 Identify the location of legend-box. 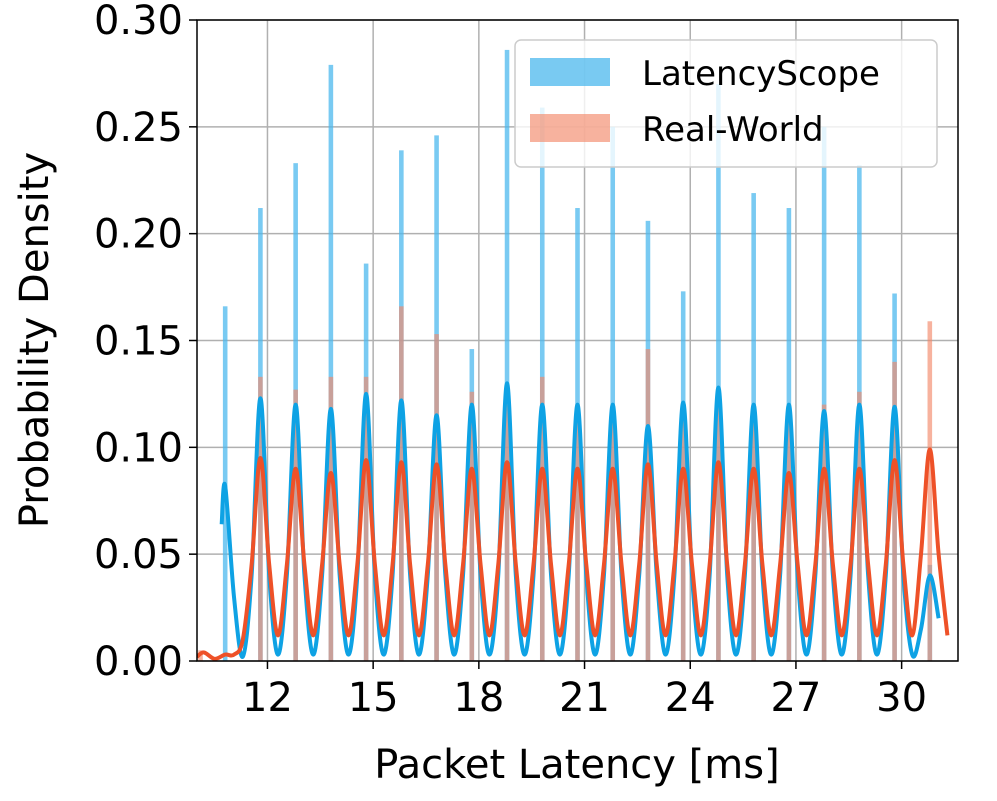
(726, 103).